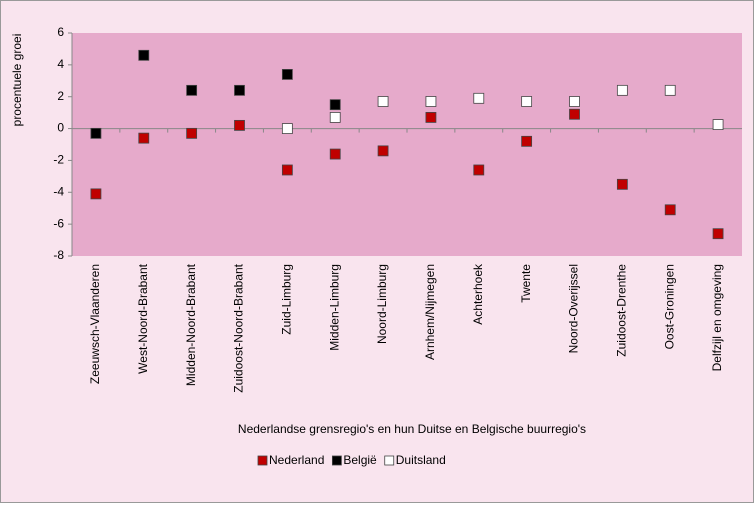 The height and width of the screenshot is (508, 754). Describe the element at coordinates (95, 324) in the screenshot. I see `x-tick-label: Zeeuwsch-Vlaanderen` at that location.